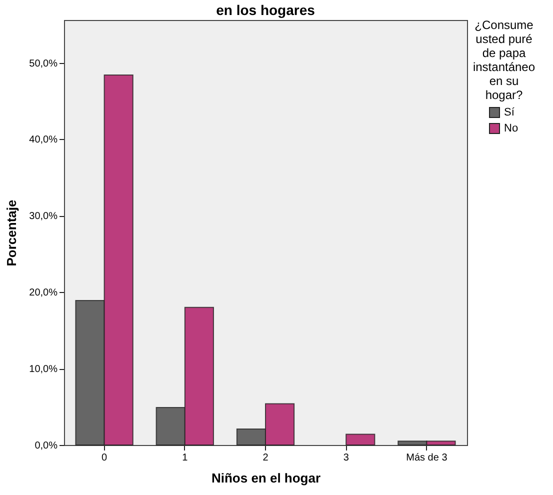  What do you see at coordinates (265, 458) in the screenshot?
I see `x-tick-label: 2` at bounding box center [265, 458].